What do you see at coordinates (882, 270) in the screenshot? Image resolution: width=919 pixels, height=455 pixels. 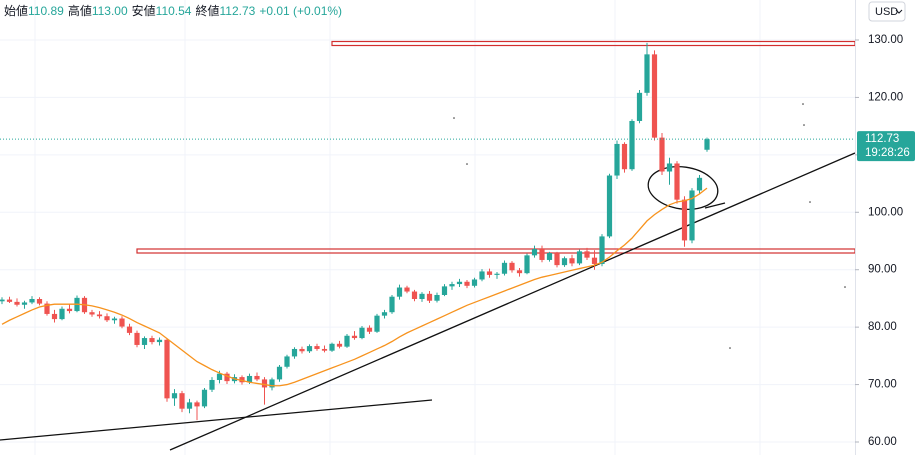 I see `y-tick-label: 90.00` at bounding box center [882, 270].